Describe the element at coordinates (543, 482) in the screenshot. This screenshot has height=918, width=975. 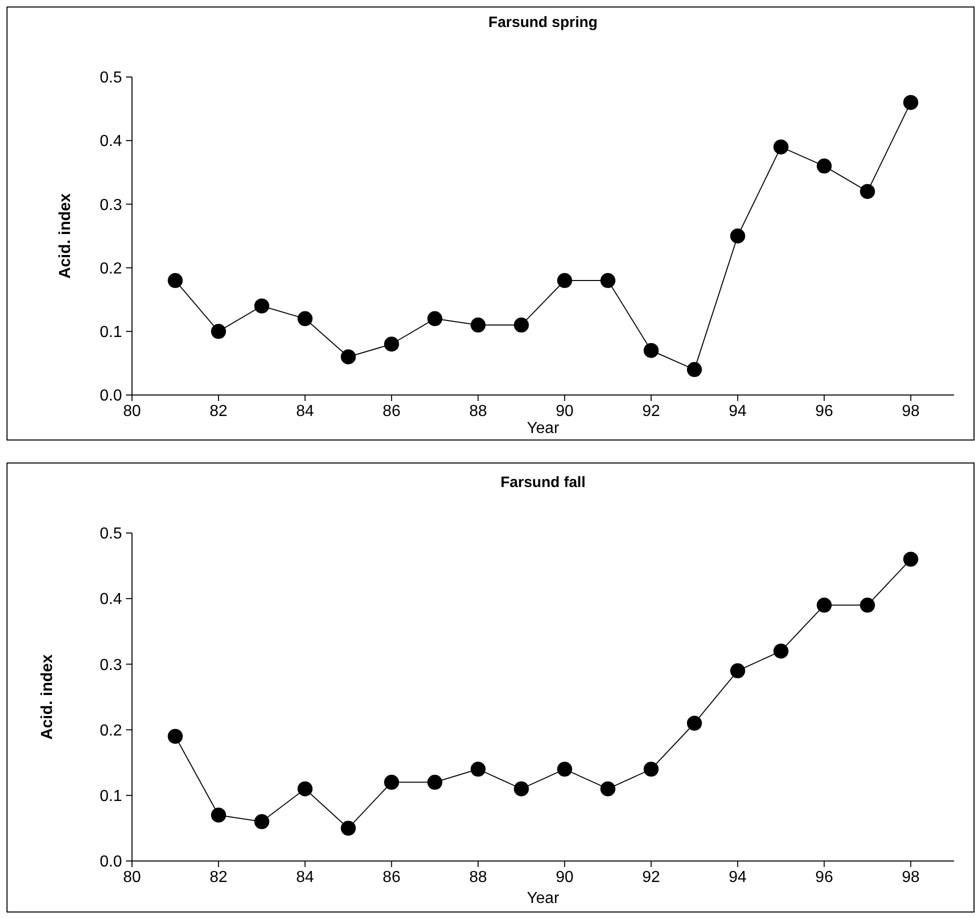
I see `chart-title: Farsund fall` at that location.